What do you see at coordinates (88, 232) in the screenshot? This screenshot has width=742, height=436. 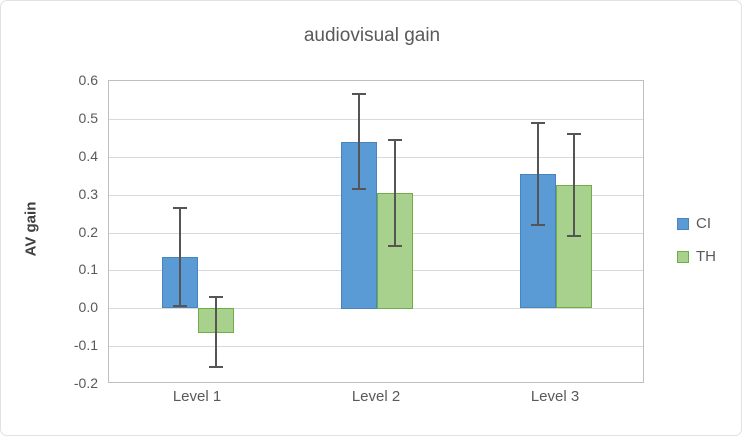 I see `y-tick-label: 0.2` at bounding box center [88, 232].